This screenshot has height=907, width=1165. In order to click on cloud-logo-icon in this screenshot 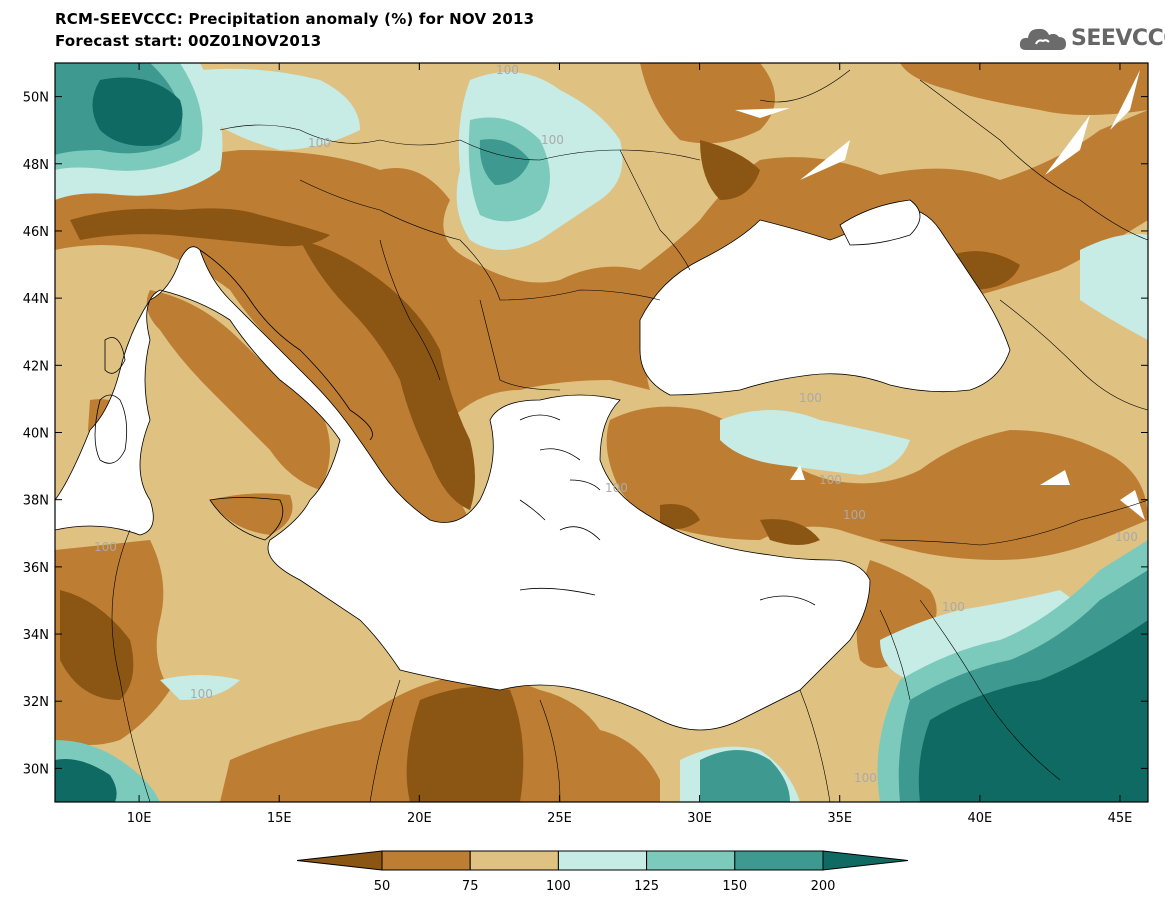, I will do `click(1042, 39)`.